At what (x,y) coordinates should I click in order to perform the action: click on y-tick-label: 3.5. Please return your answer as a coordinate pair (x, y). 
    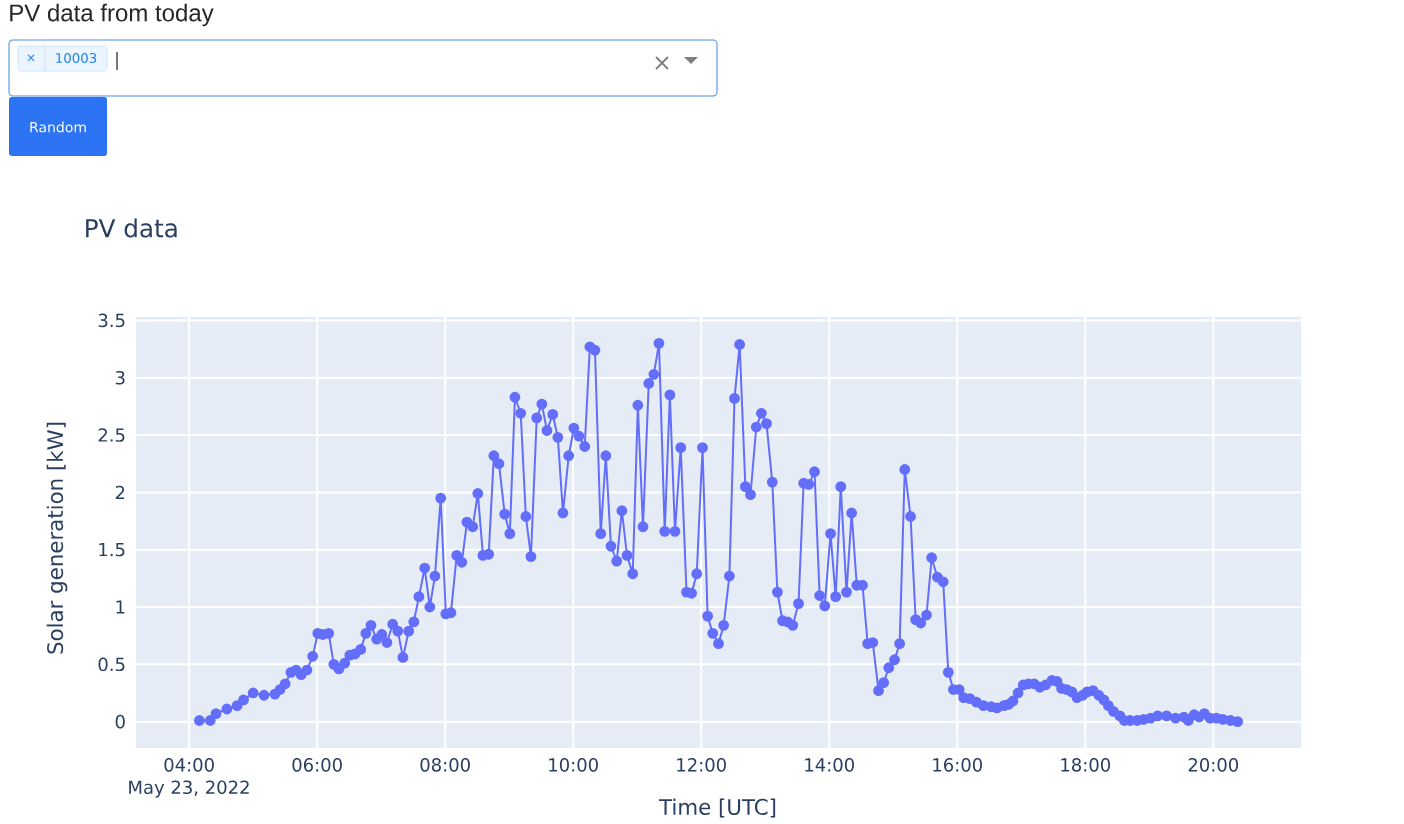
    Looking at the image, I should click on (111, 320).